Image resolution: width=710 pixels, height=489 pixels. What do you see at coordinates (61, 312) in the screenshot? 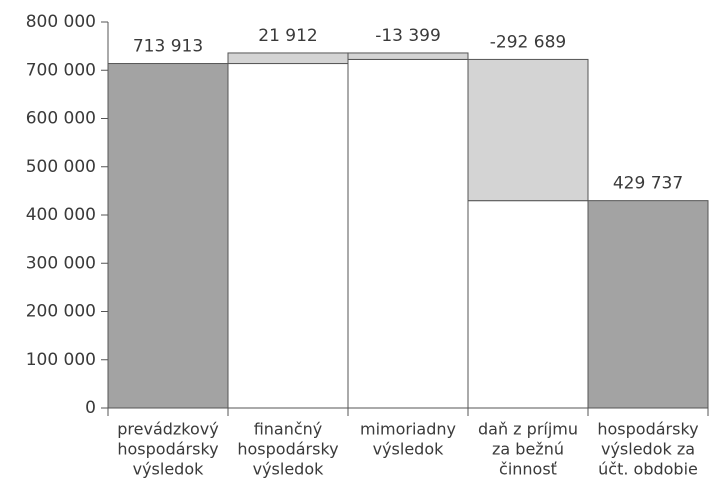
I see `y-tick-label: 200 000` at bounding box center [61, 312].